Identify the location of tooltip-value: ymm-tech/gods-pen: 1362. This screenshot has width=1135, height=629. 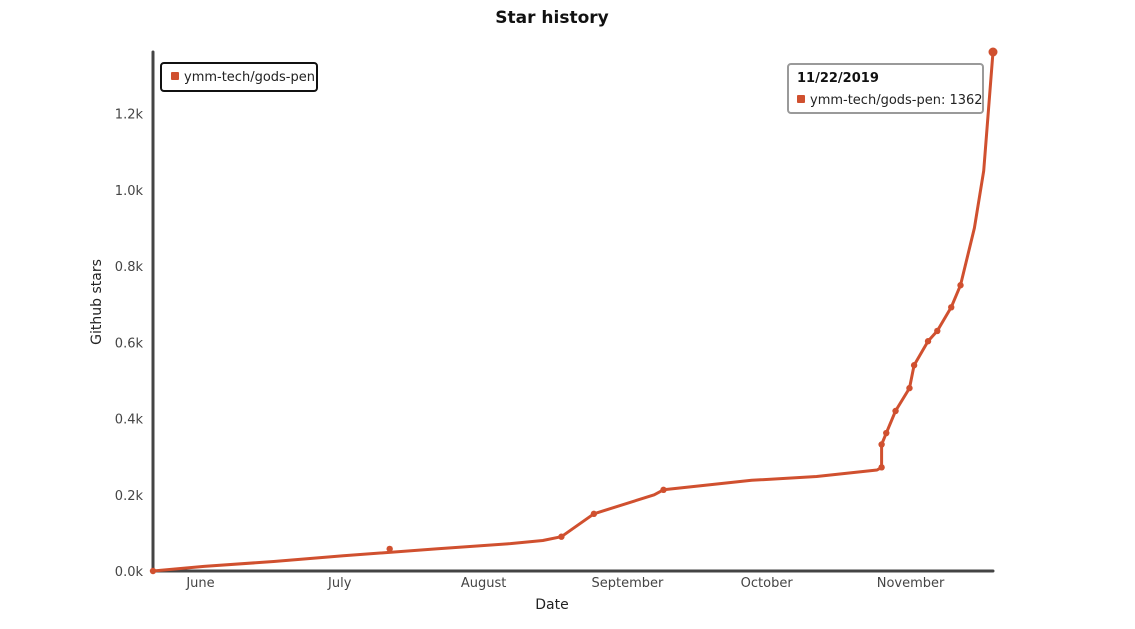
(896, 100).